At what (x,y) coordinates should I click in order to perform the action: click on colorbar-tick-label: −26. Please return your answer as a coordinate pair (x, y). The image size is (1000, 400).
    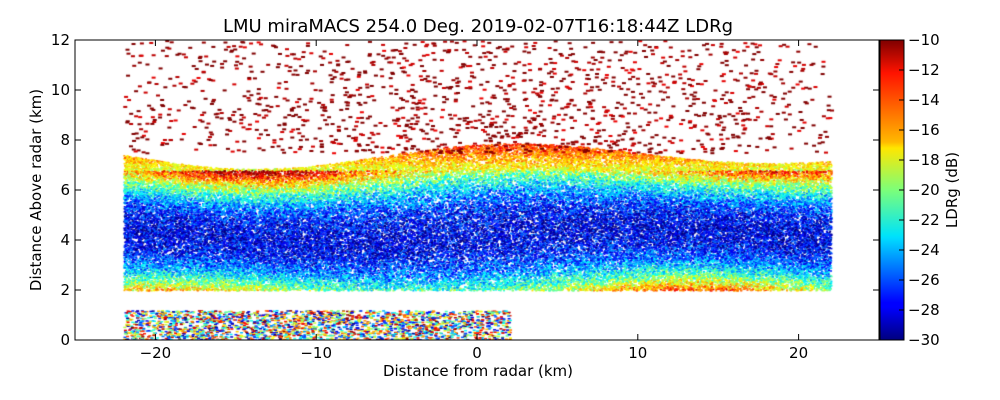
    Looking at the image, I should click on (924, 280).